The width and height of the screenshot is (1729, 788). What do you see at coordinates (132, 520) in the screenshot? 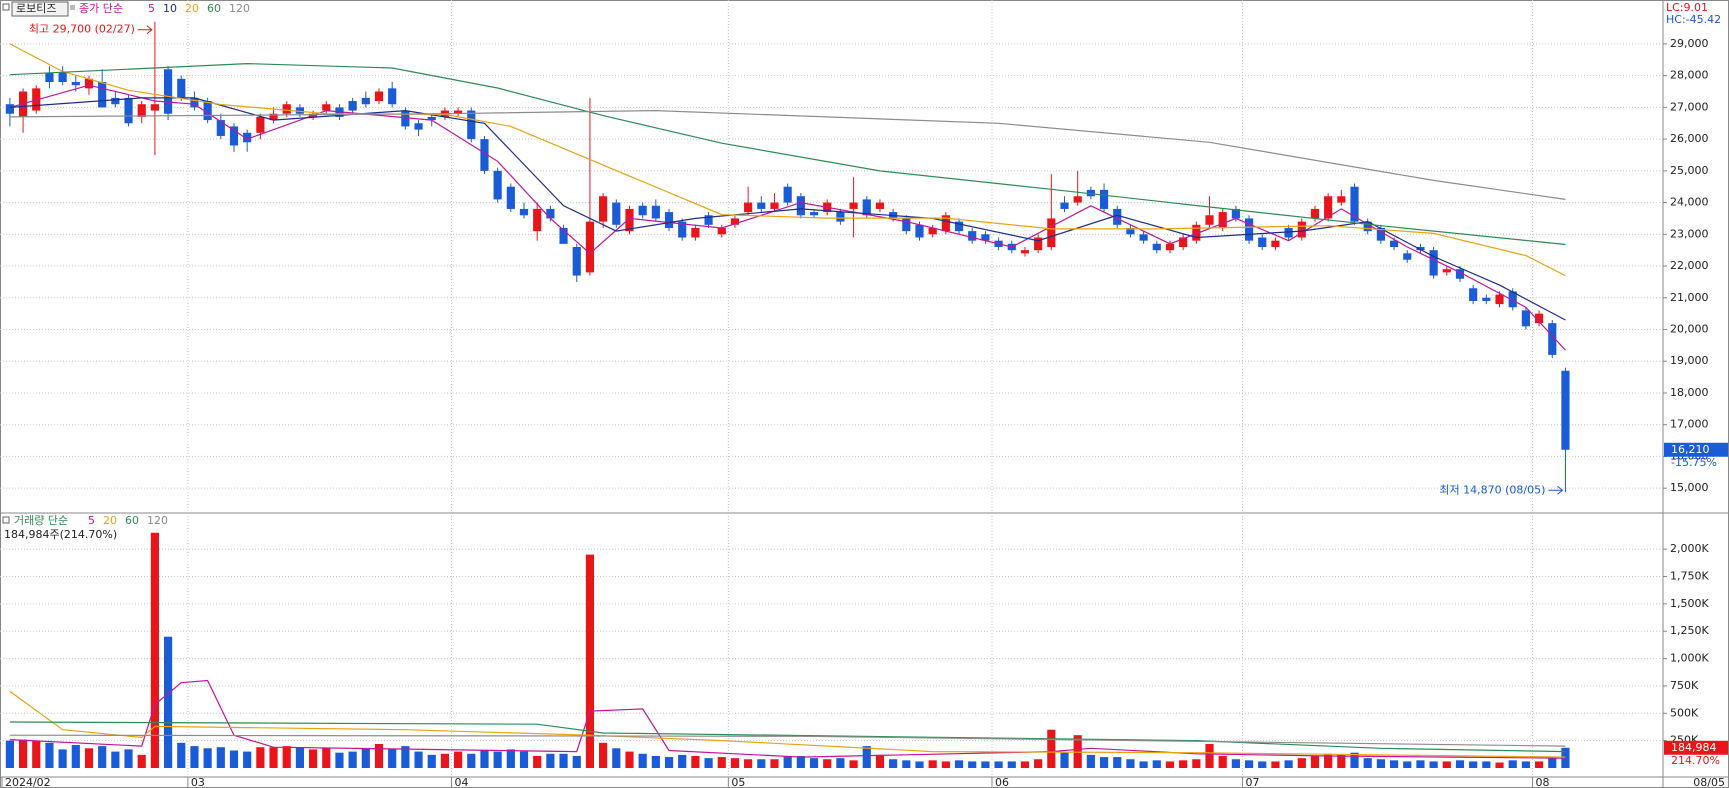
I see `legend-entry: 60` at bounding box center [132, 520].